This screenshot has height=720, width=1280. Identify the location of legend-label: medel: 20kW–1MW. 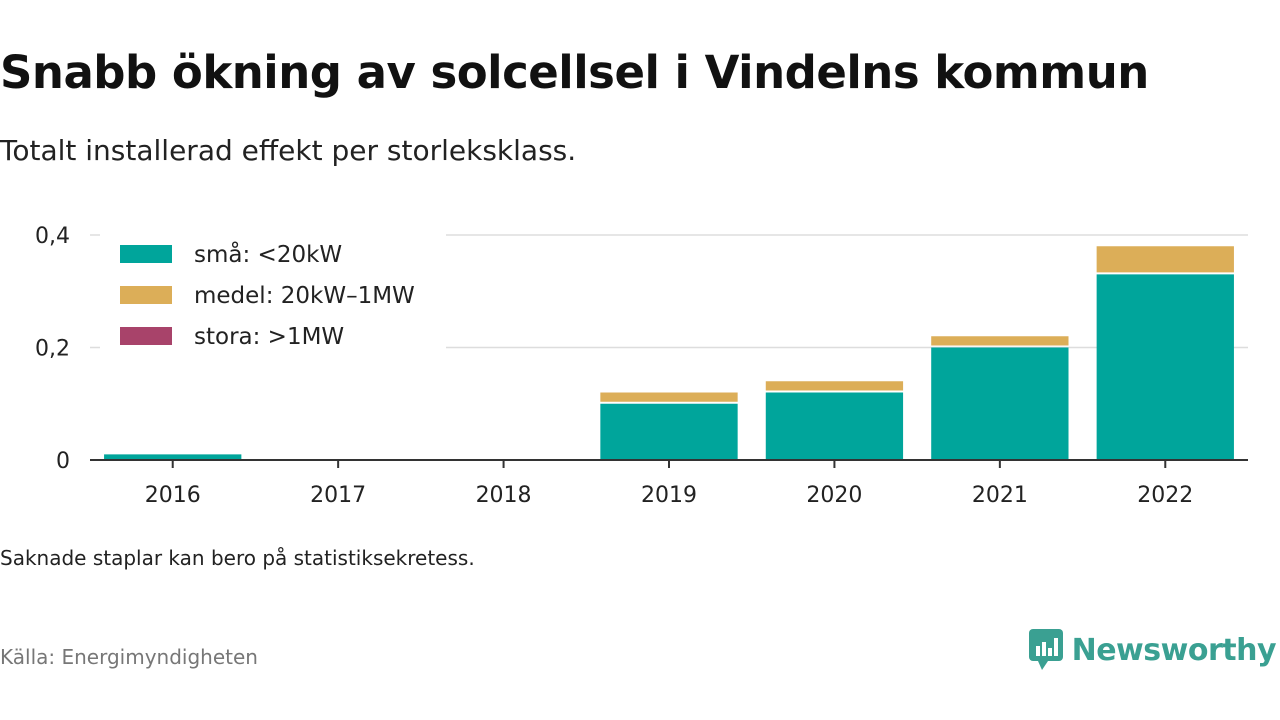
(304, 296).